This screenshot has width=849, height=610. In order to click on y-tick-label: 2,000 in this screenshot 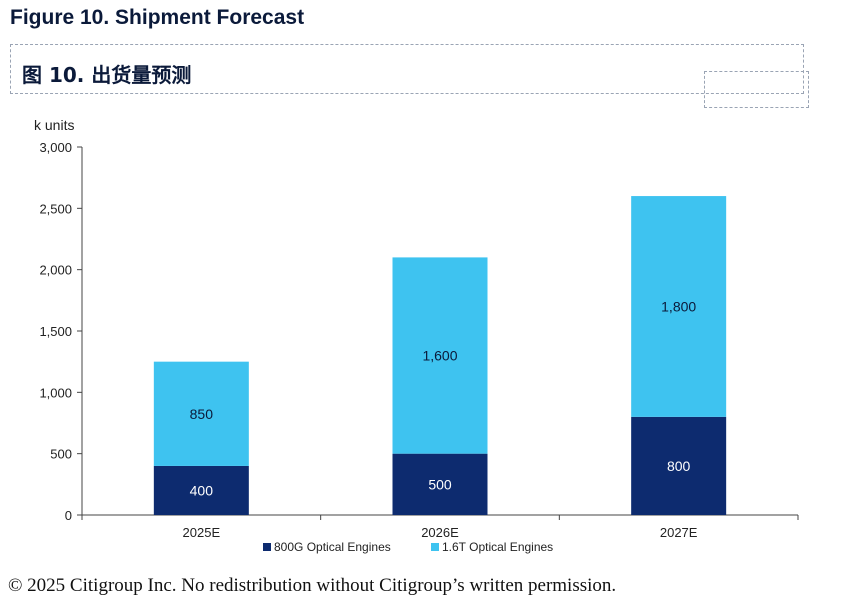, I will do `click(55, 270)`.